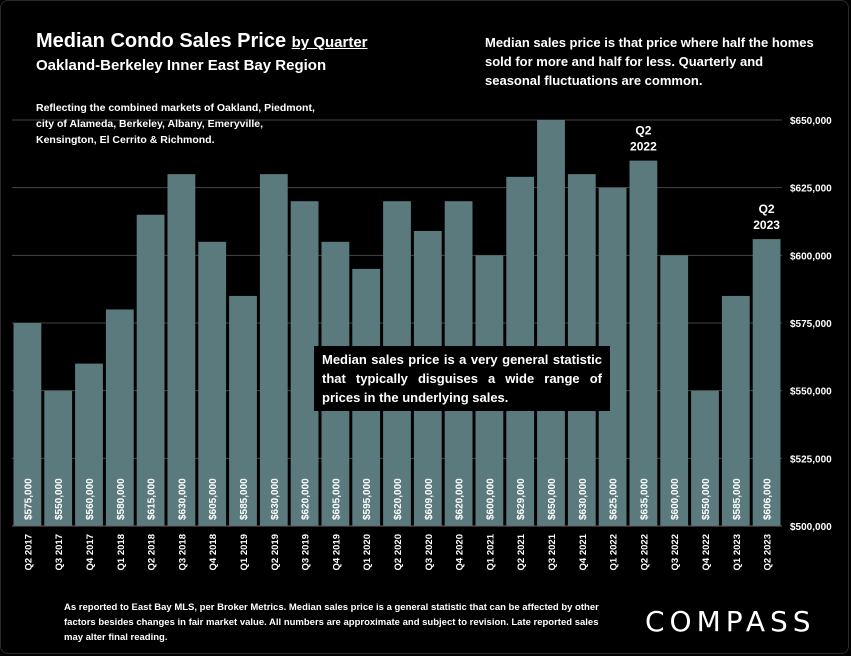  Describe the element at coordinates (552, 551) in the screenshot. I see `x-tick-label: Q3 2021` at that location.